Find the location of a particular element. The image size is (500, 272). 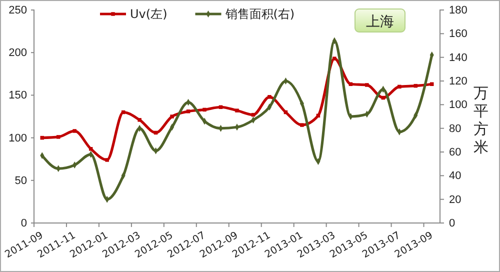

y2-tick-label: 100 is located at coordinates (458, 105).